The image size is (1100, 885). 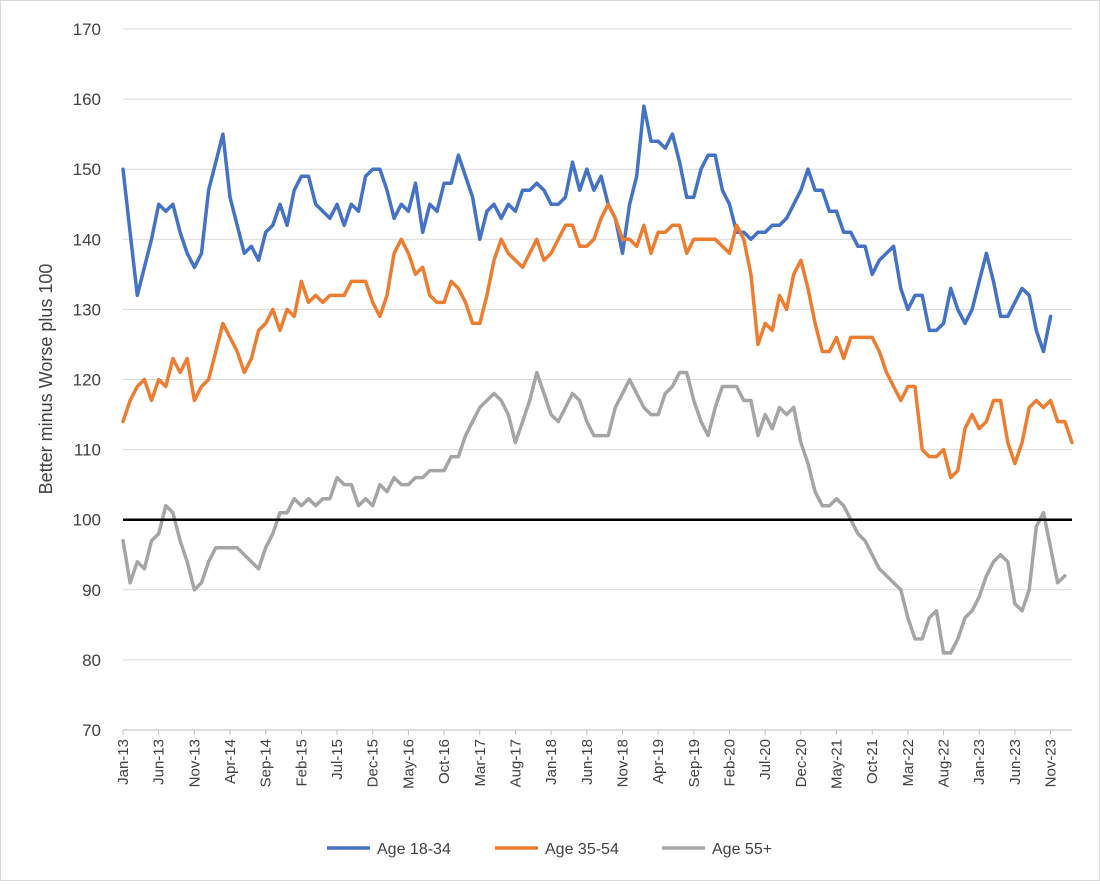 I want to click on legend-item-2: Age 35-54, so click(x=557, y=849).